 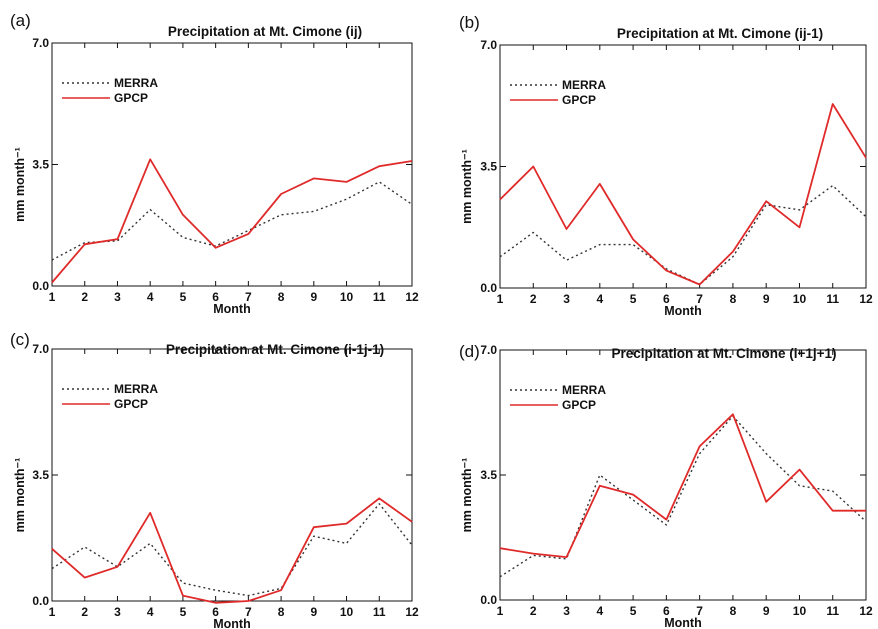 What do you see at coordinates (720, 33) in the screenshot?
I see `chart-title: Precipitation at Mt. Cimone (ij-1)` at bounding box center [720, 33].